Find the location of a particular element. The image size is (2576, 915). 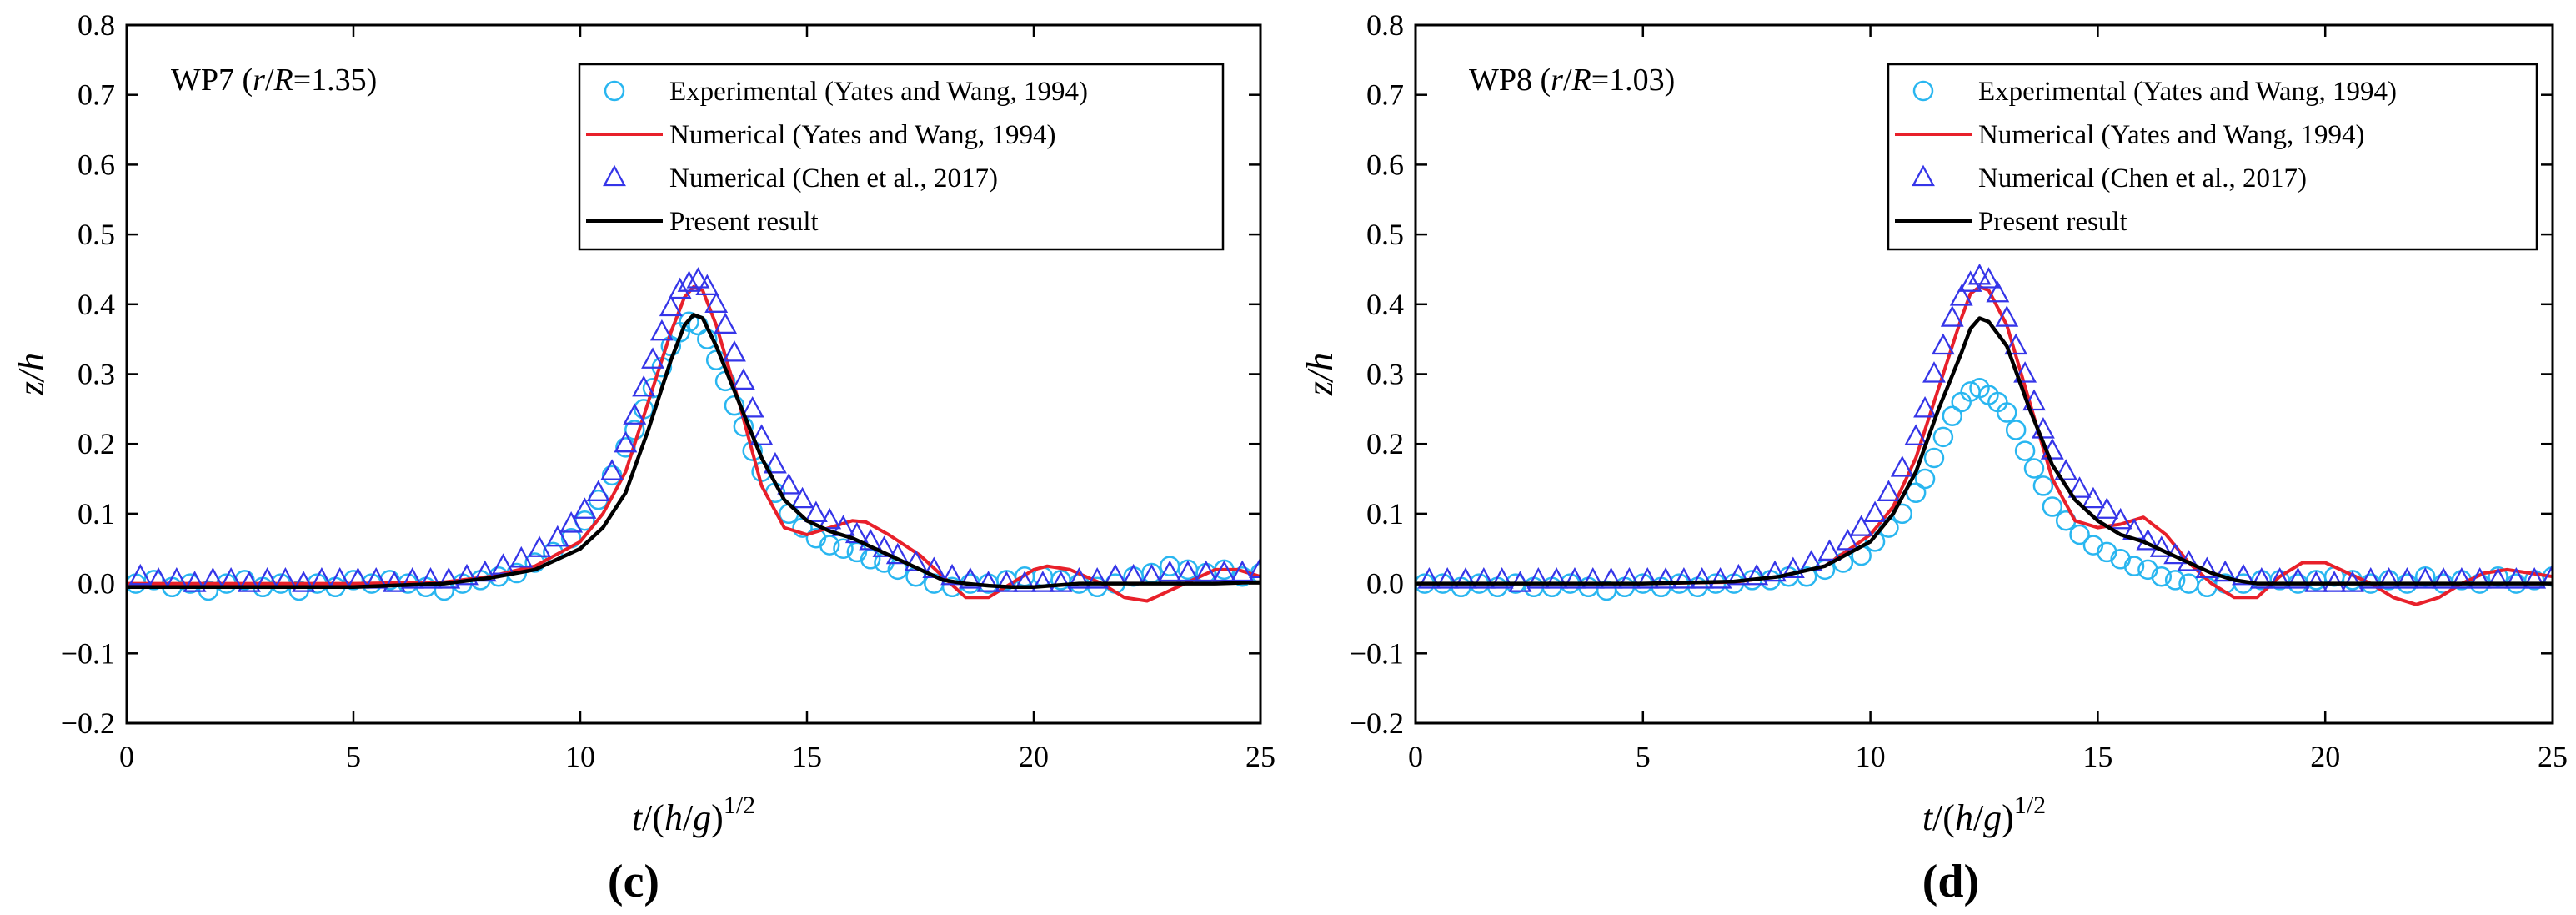

legend-marker-circle is located at coordinates (614, 91).